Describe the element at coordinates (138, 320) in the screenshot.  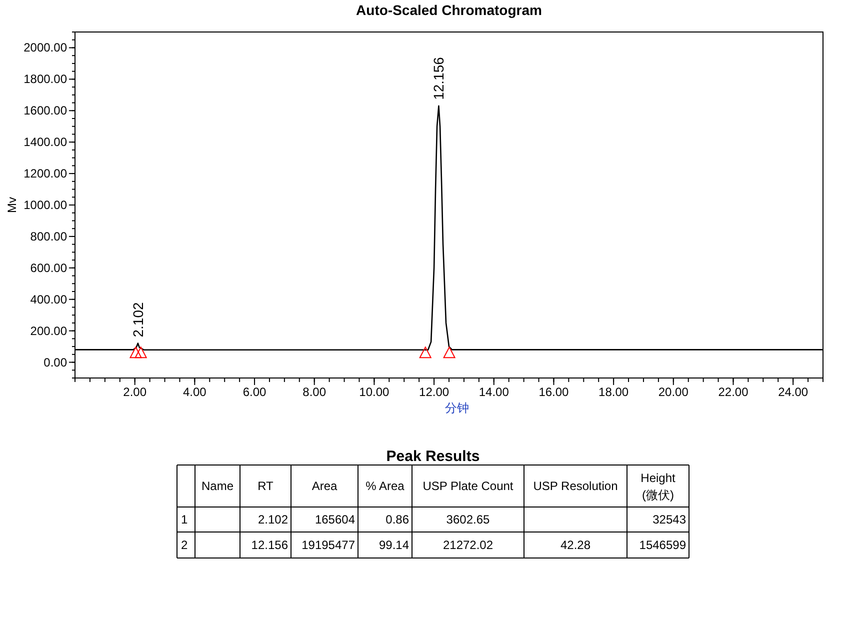
I see `annotation: 2.102` at that location.